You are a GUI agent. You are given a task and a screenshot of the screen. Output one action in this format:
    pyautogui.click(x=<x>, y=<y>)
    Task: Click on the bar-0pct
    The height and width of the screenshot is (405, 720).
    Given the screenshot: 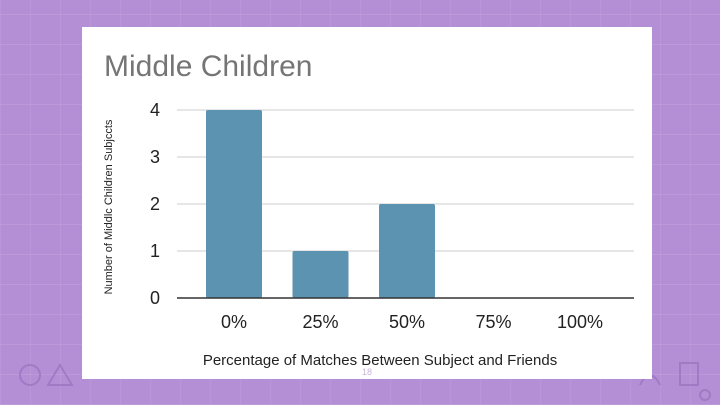 What is the action you would take?
    pyautogui.click(x=234, y=204)
    